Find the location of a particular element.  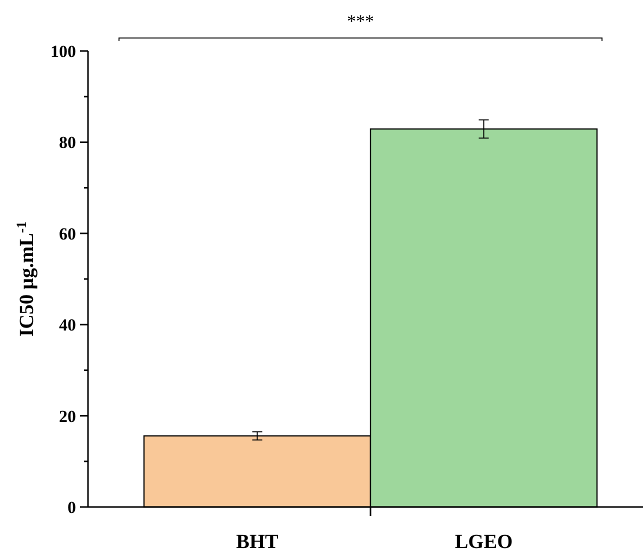

x-tick-label: BHT is located at coordinates (258, 541).